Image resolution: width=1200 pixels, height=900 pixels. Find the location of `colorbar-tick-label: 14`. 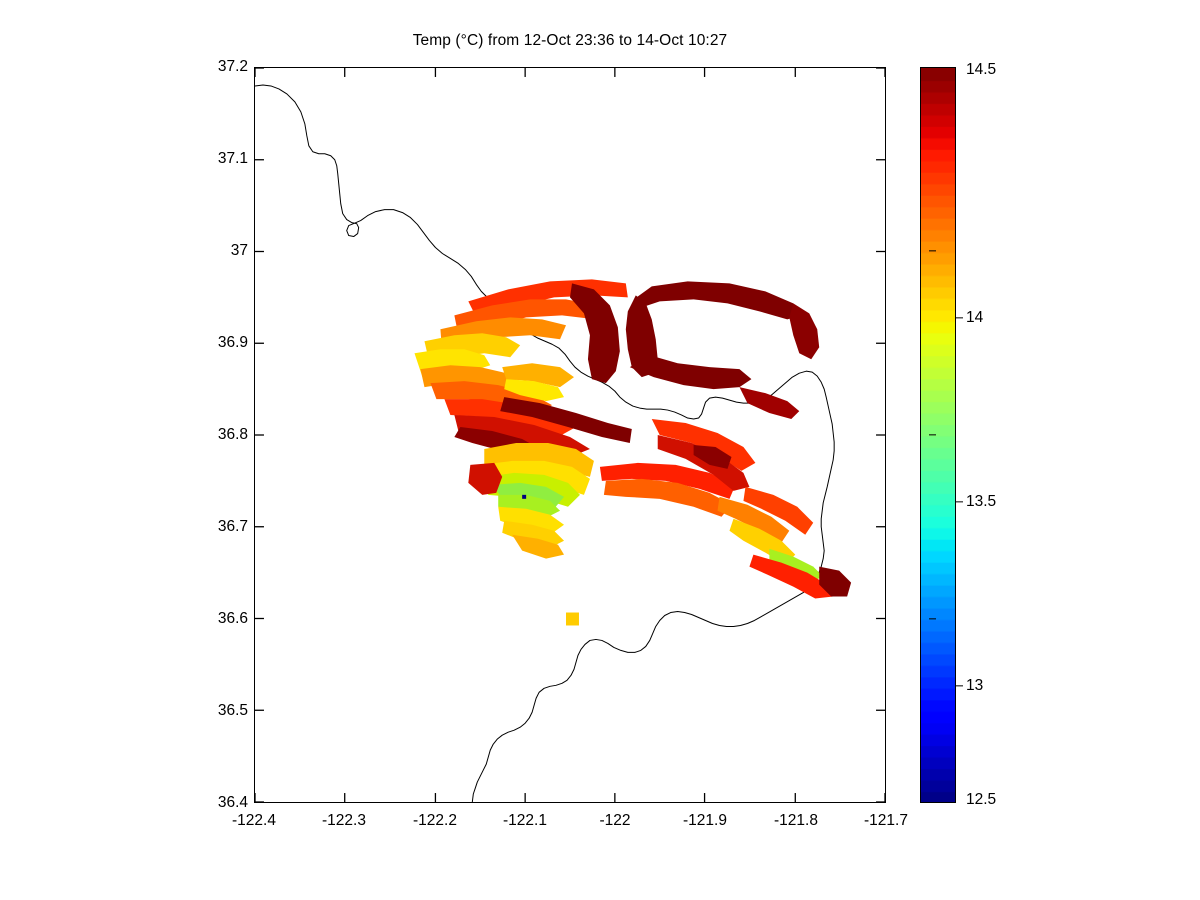

colorbar-tick-label: 14 is located at coordinates (975, 317).